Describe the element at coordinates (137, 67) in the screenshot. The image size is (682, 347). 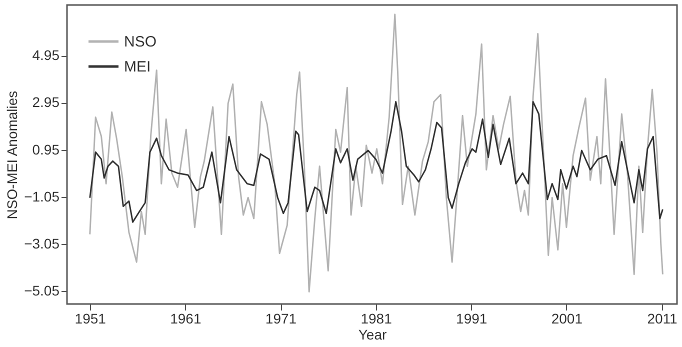
I see `legend-label: MEI` at that location.